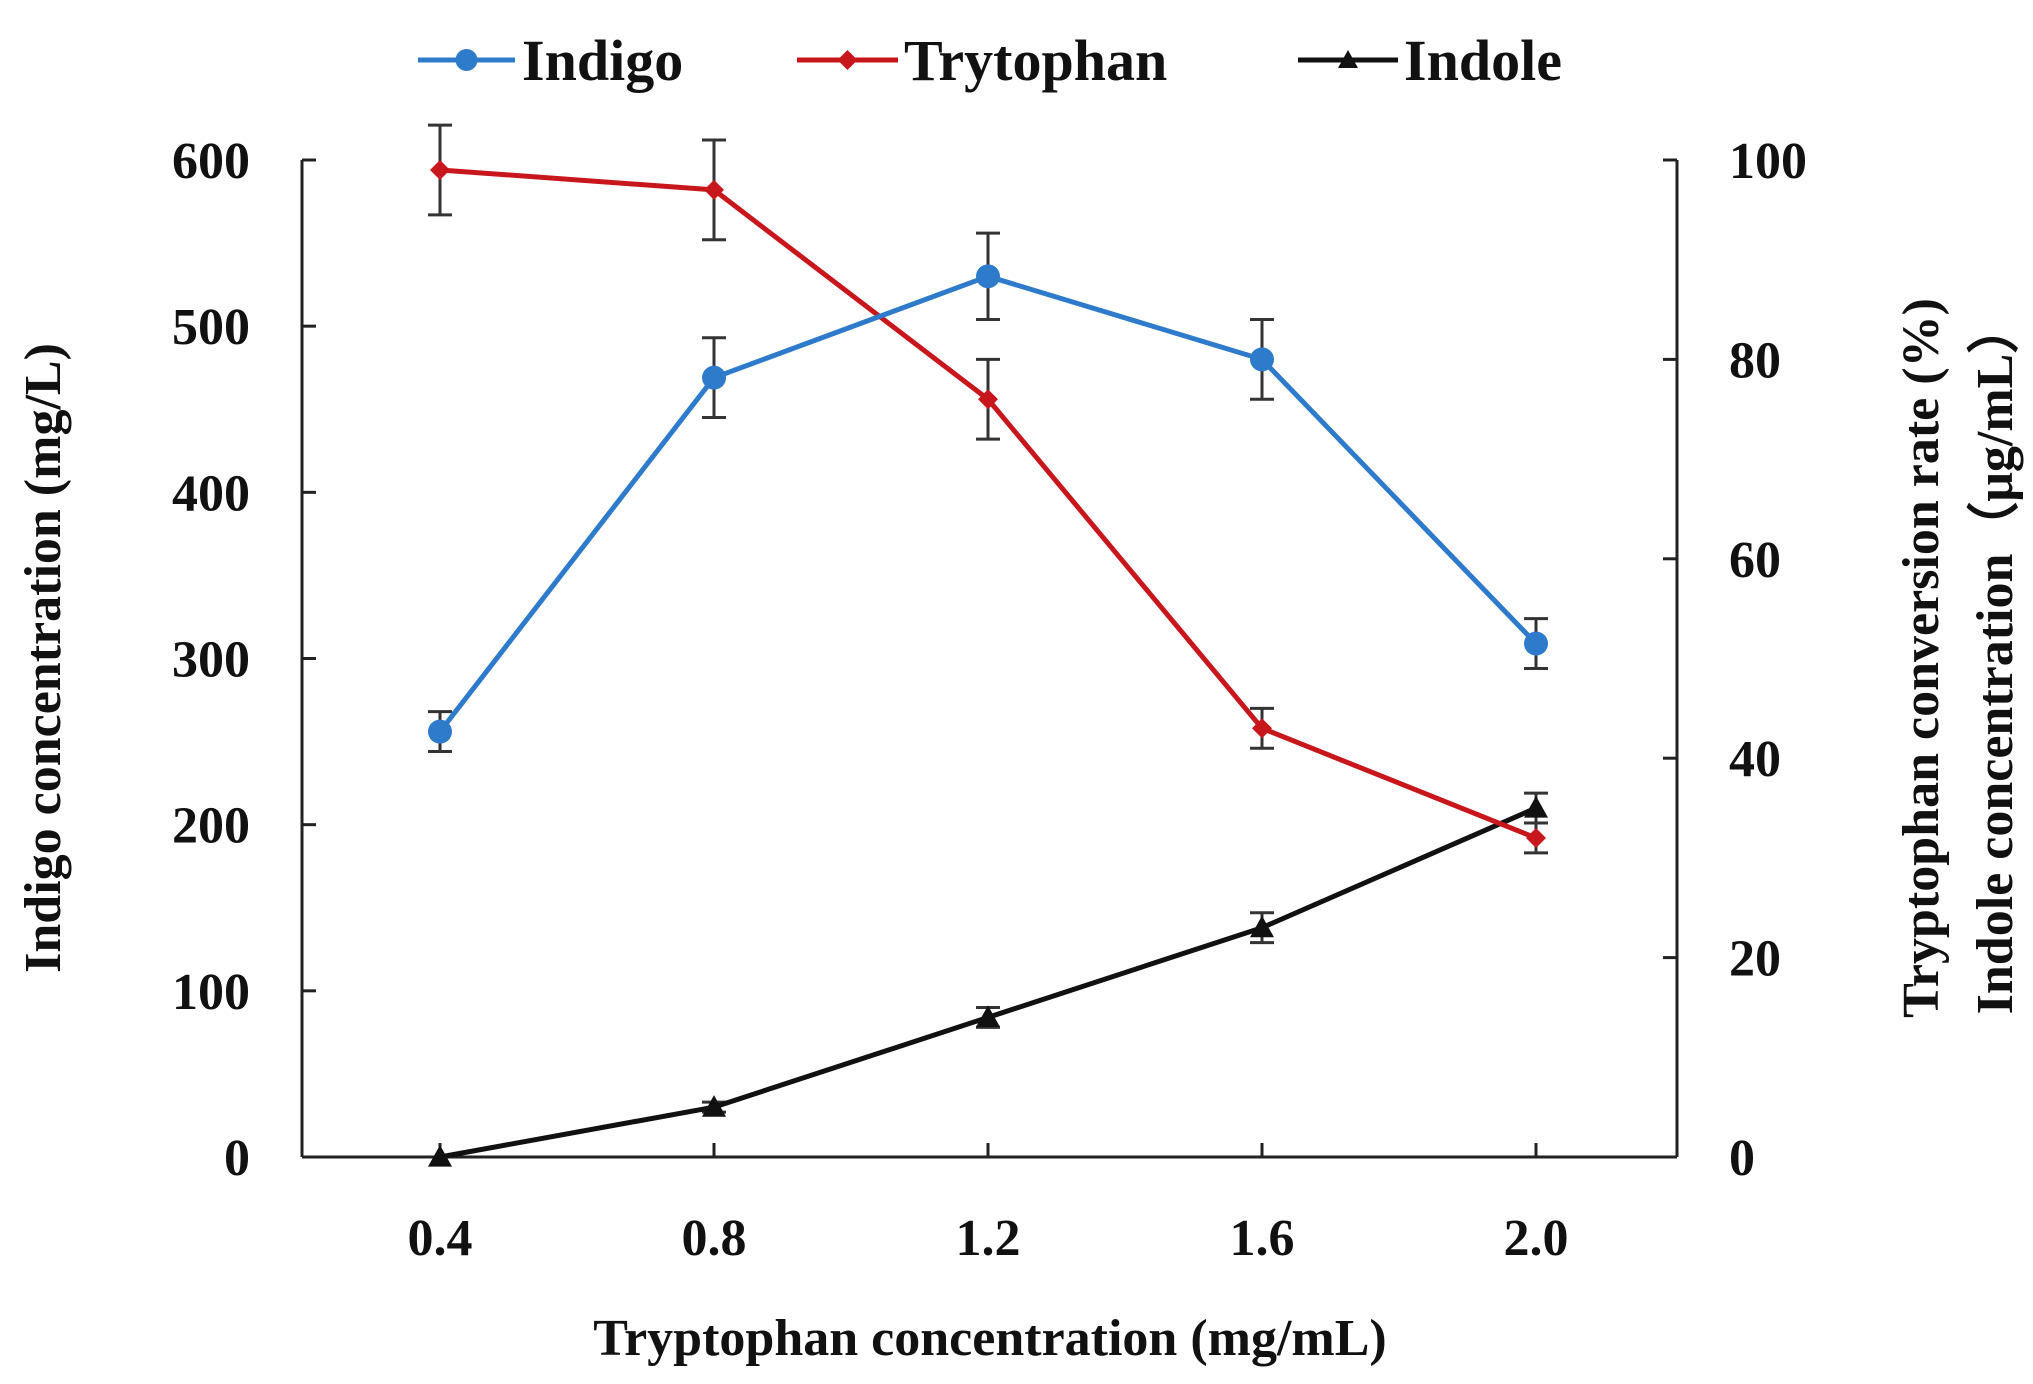 The width and height of the screenshot is (2033, 1384). I want to click on left-tick-label: 200, so click(211, 826).